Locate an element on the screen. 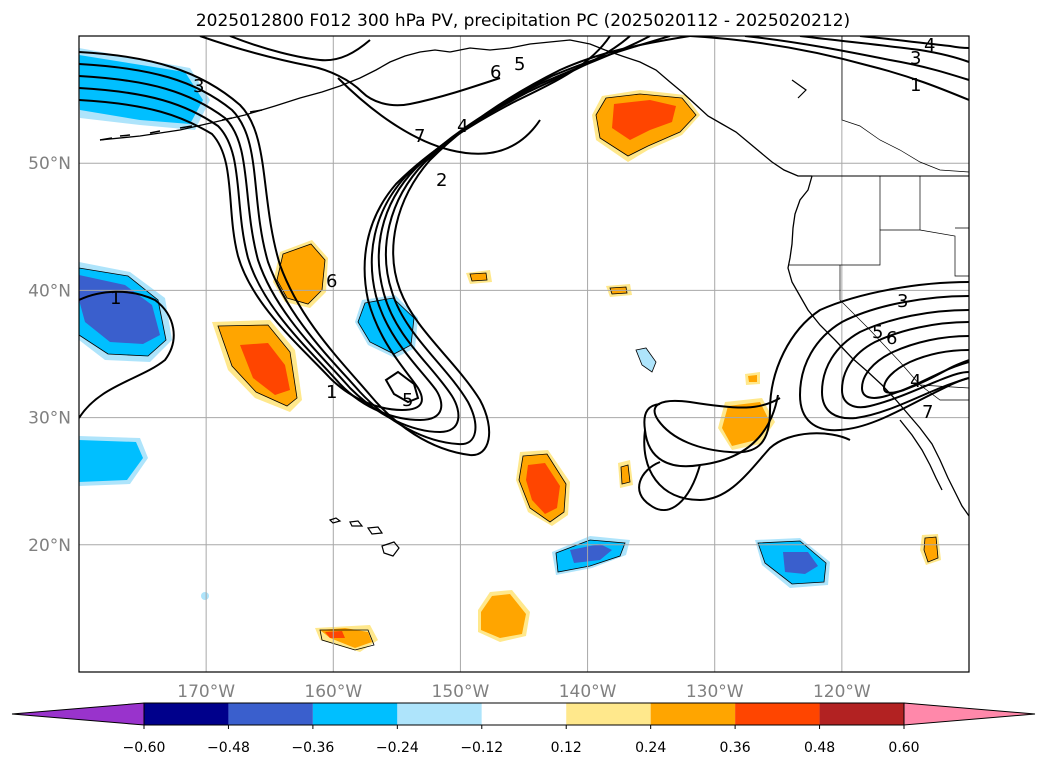 The height and width of the screenshot is (765, 1047). longitude-tick-label: 160°W is located at coordinates (333, 692).